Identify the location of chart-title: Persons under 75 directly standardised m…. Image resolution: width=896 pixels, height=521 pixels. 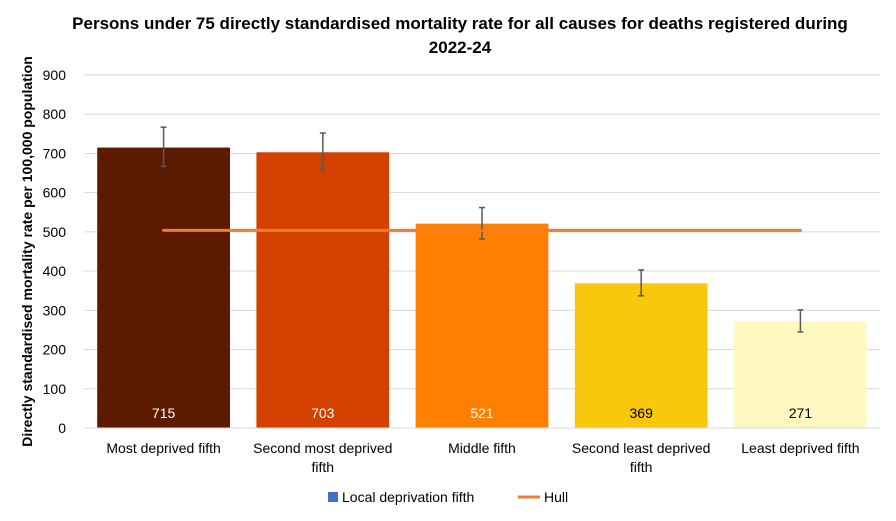
(460, 35).